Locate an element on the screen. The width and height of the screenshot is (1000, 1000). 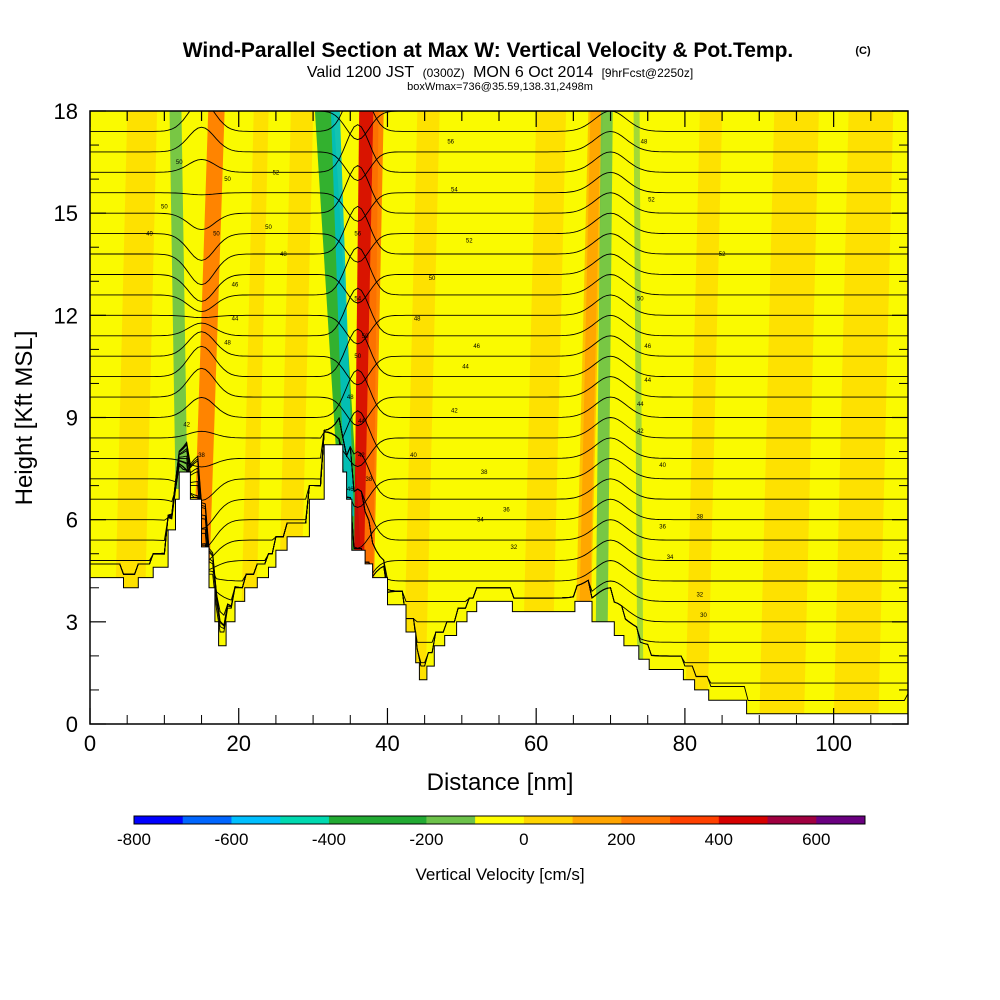
x-tick-label: 0 is located at coordinates (90, 743).